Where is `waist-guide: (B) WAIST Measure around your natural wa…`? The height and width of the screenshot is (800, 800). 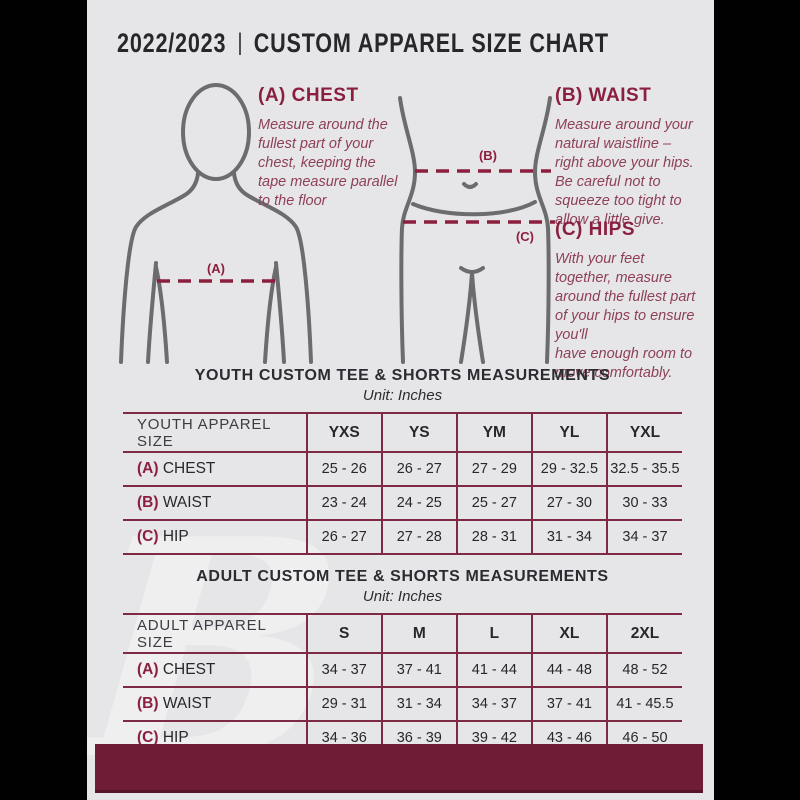
waist-guide: (B) WAIST Measure around your natural wa… is located at coordinates (630, 157).